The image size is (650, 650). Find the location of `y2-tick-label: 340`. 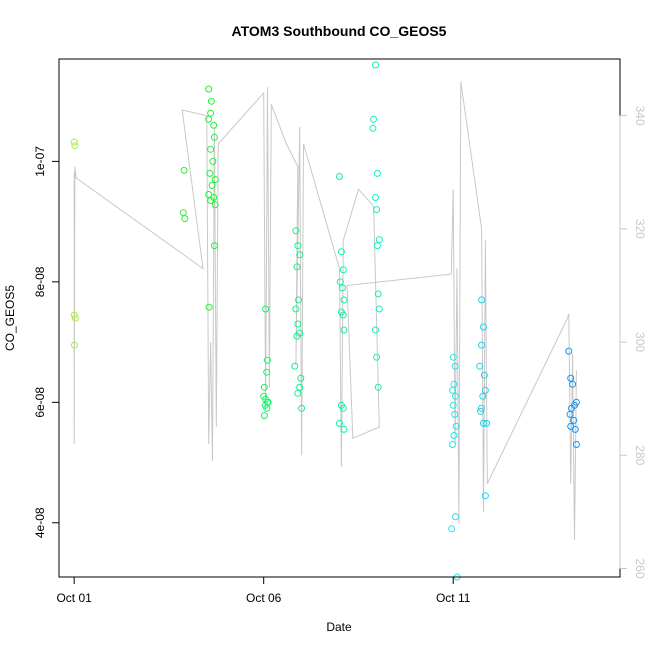

y2-tick-label: 340 is located at coordinates (640, 116).